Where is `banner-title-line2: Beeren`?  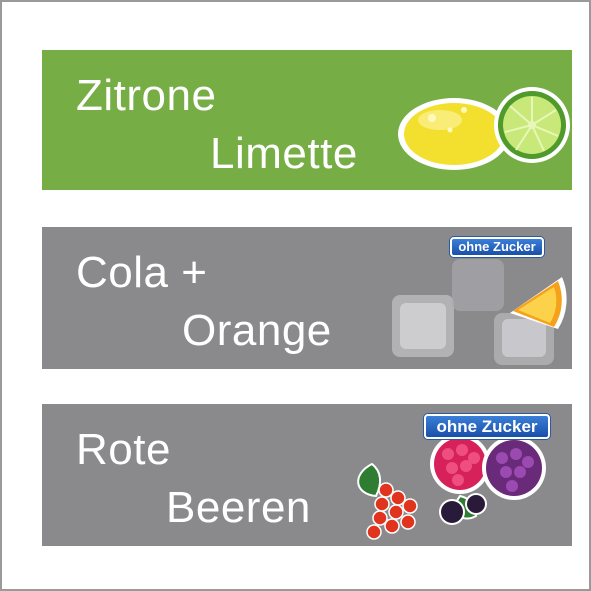
banner-title-line2: Beeren is located at coordinates (238, 507).